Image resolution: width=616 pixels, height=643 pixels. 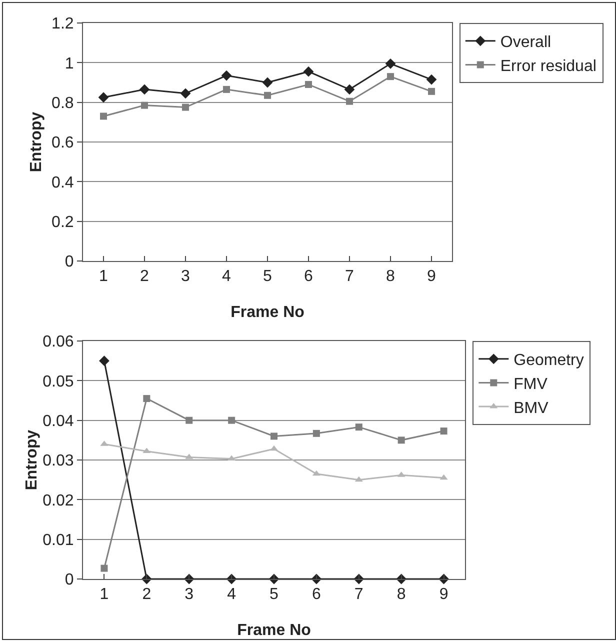 What do you see at coordinates (69, 63) in the screenshot?
I see `y-tick-label: 1` at bounding box center [69, 63].